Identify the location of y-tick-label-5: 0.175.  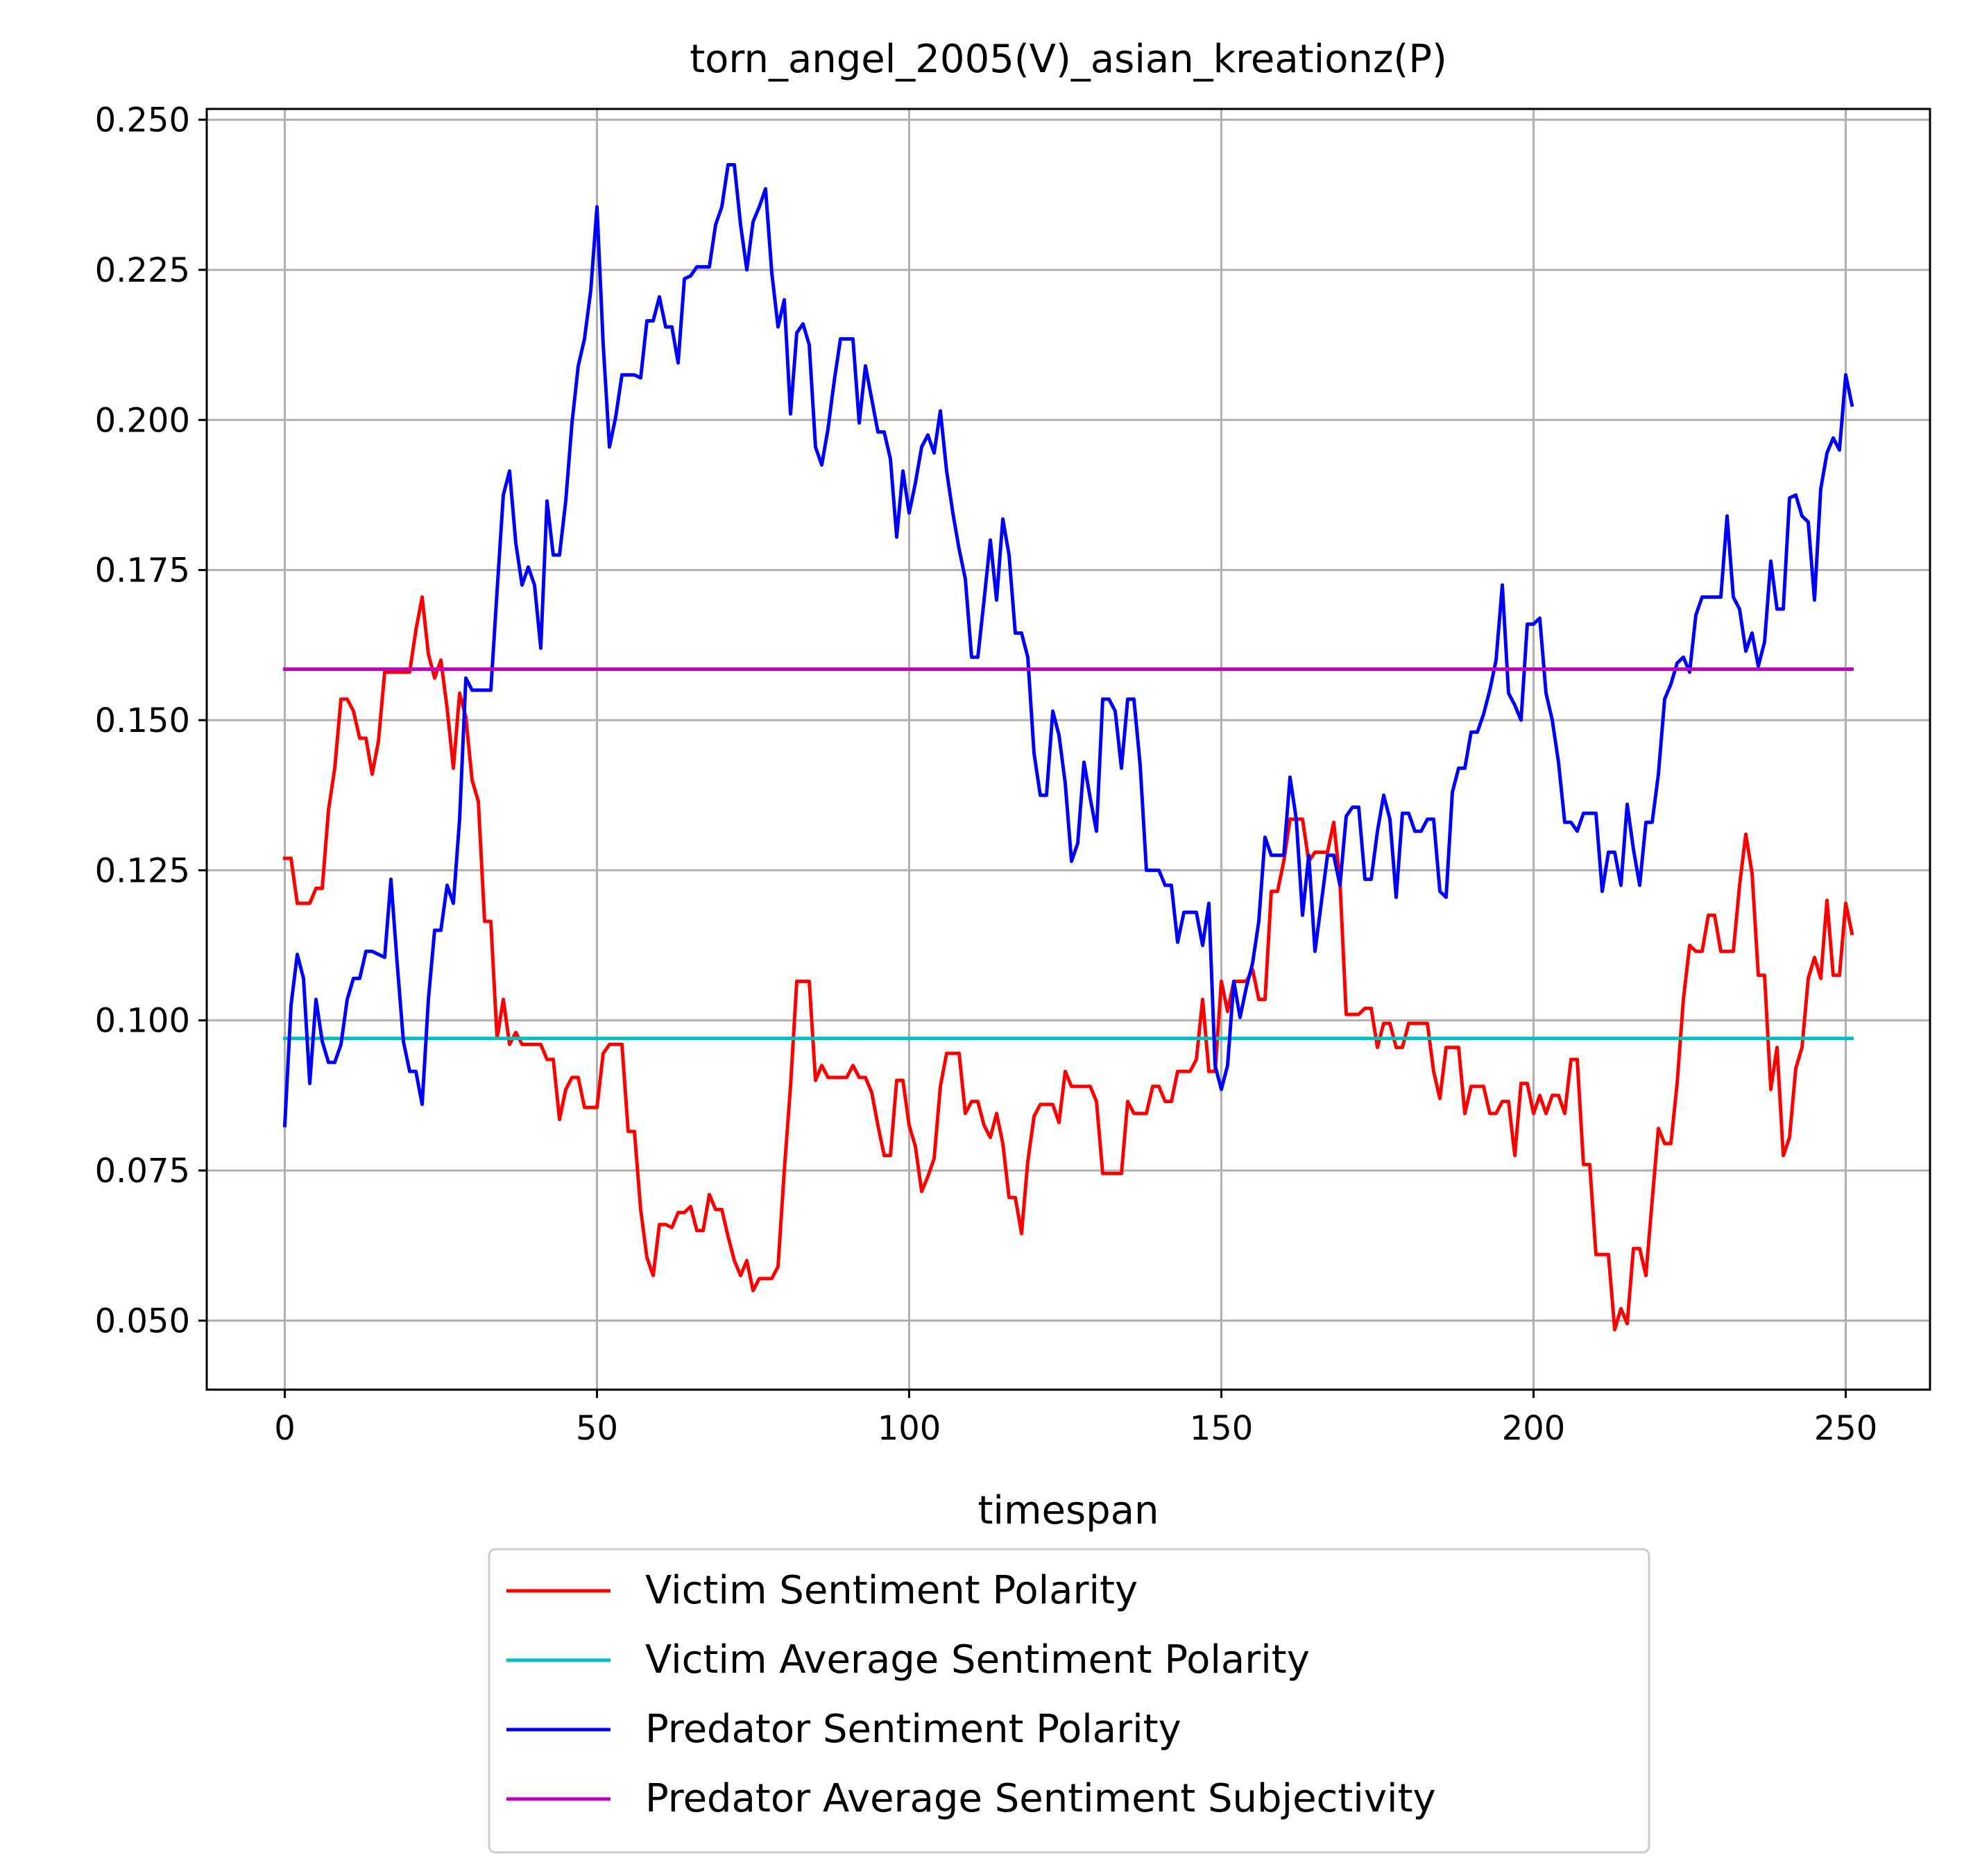
(142, 571).